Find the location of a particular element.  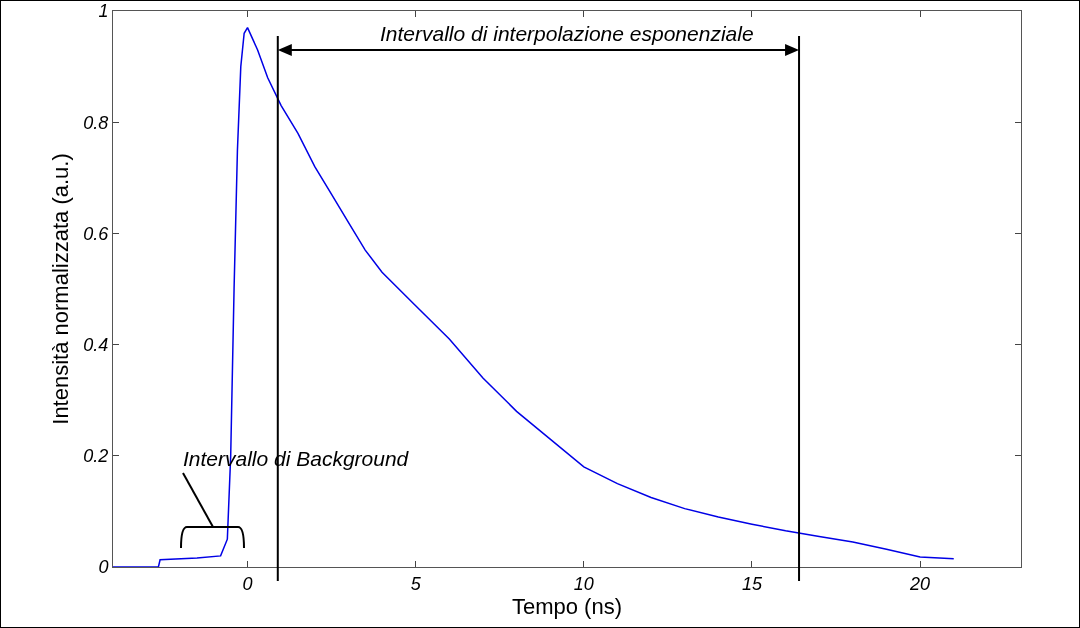

y-tick-label: 0.6 is located at coordinates (96, 233).